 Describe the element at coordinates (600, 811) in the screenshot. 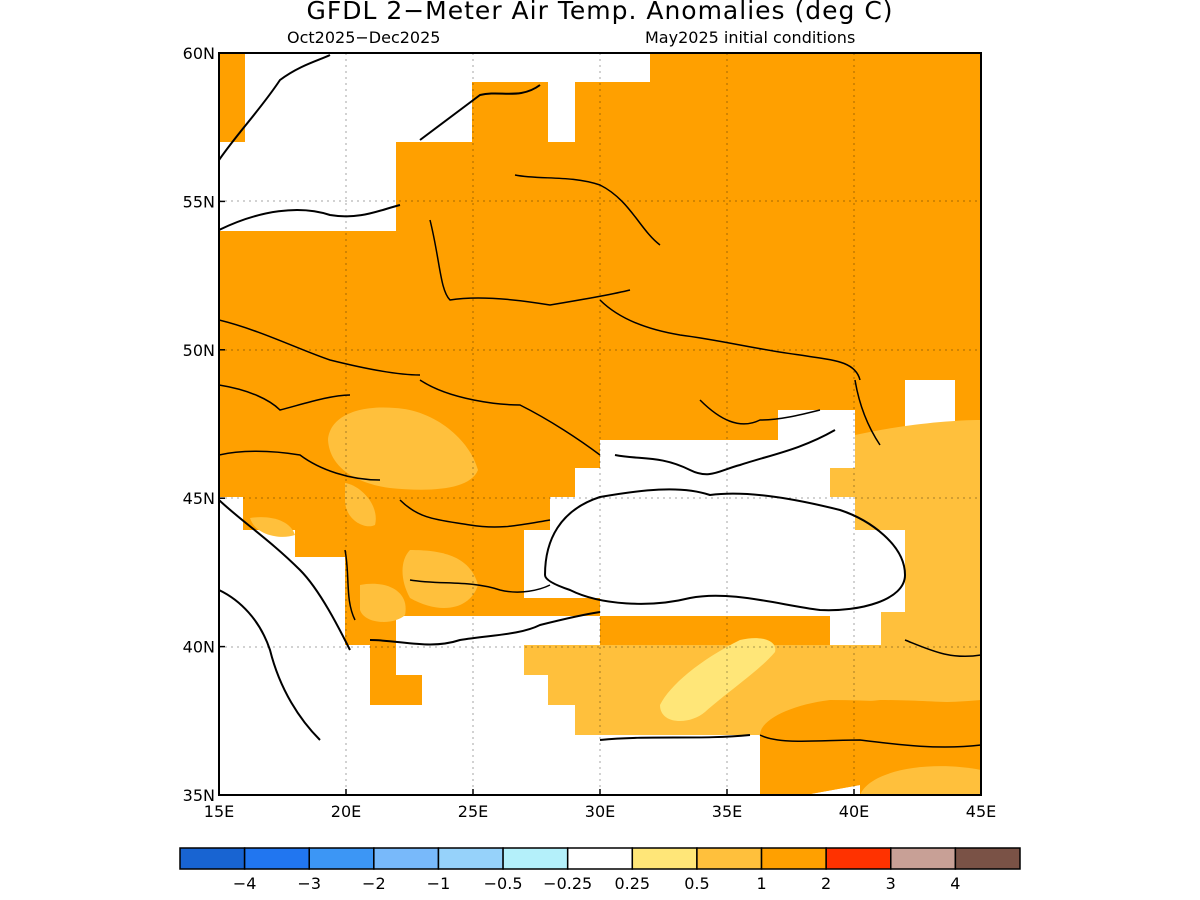

I see `lon-tick-label: 30E` at that location.